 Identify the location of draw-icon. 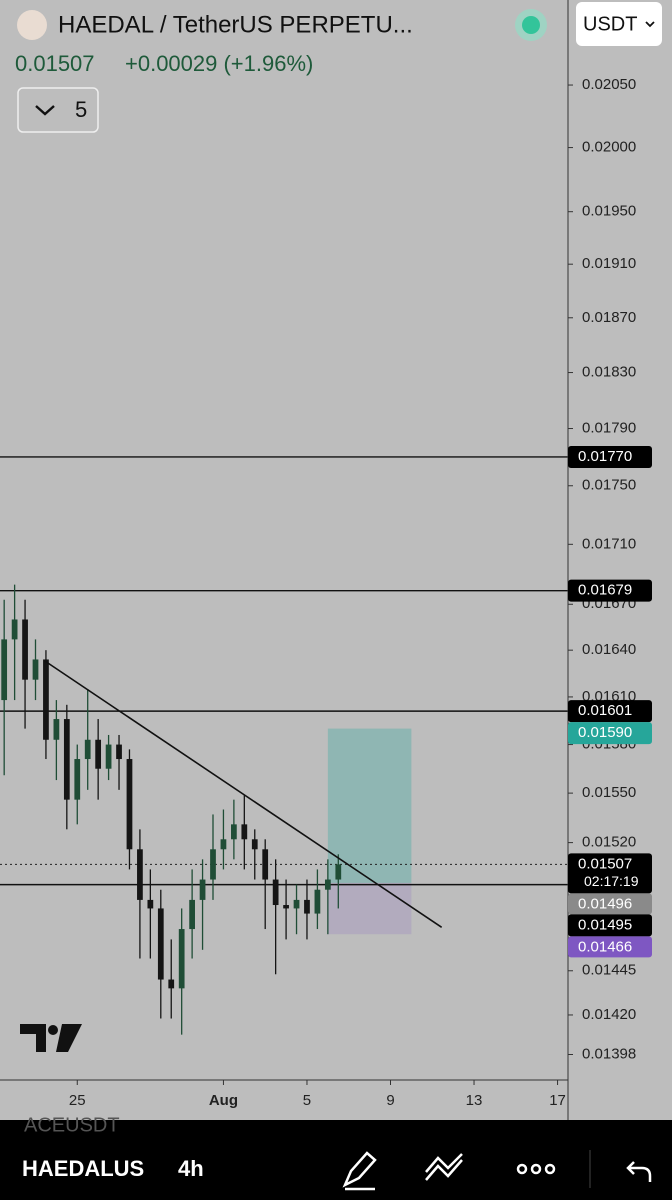
(359, 1171).